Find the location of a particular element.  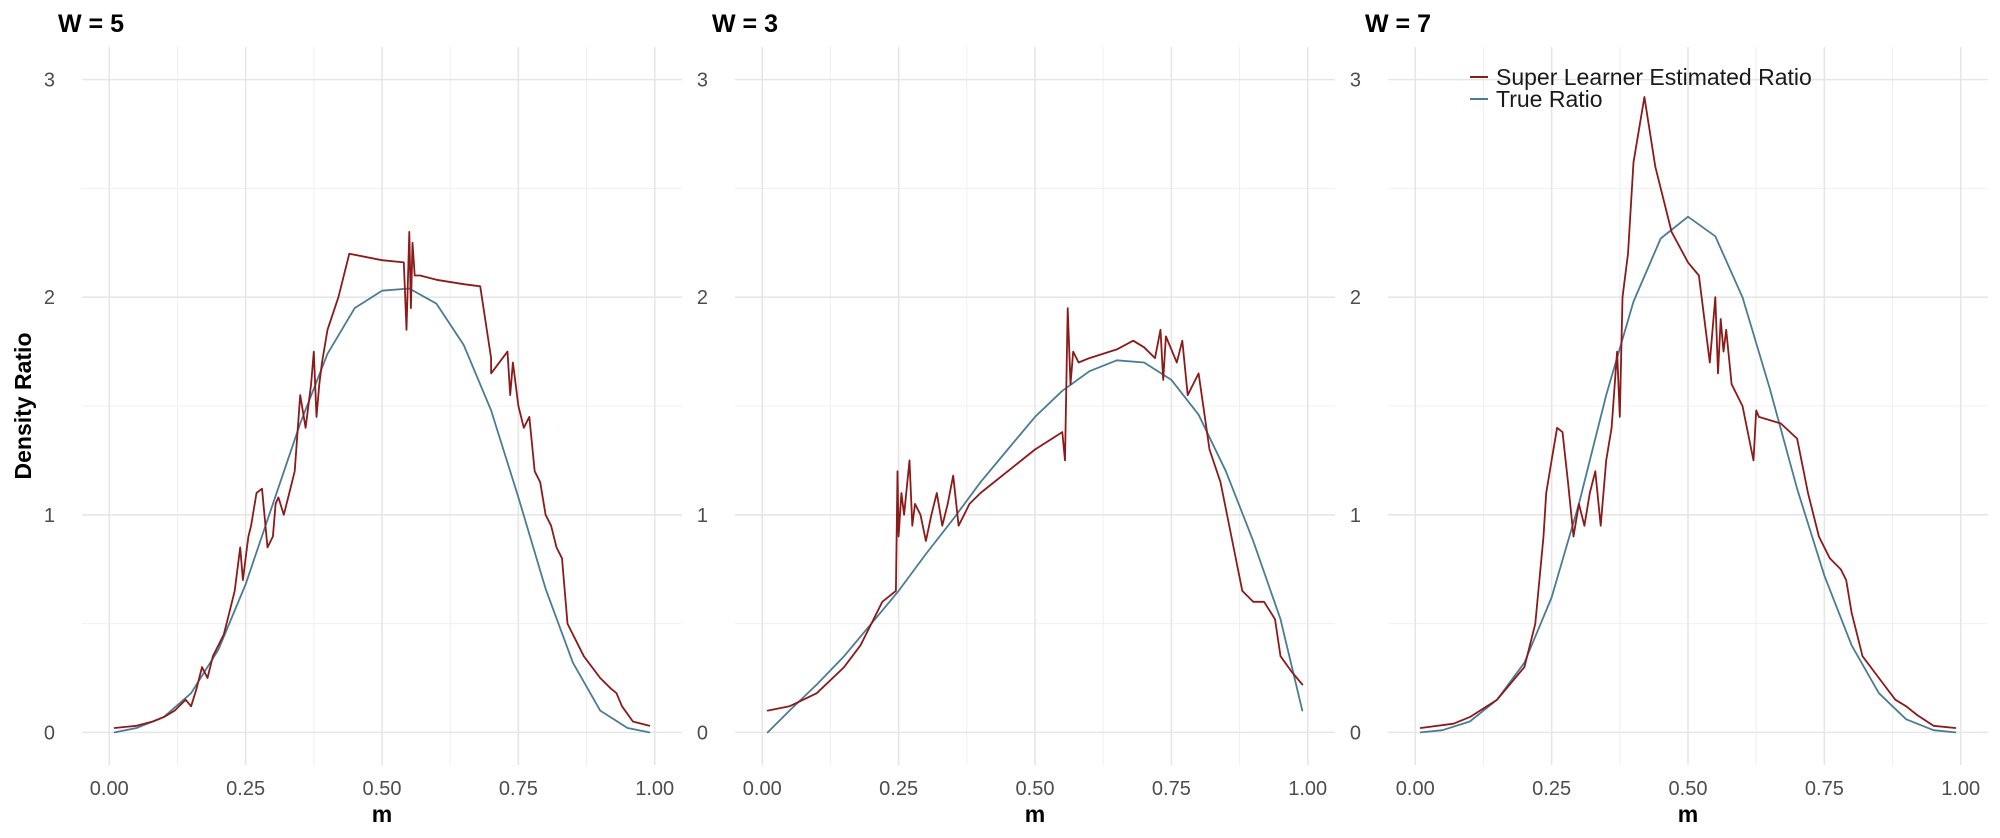

y-axis-title: Density Ratio is located at coordinates (23, 406).